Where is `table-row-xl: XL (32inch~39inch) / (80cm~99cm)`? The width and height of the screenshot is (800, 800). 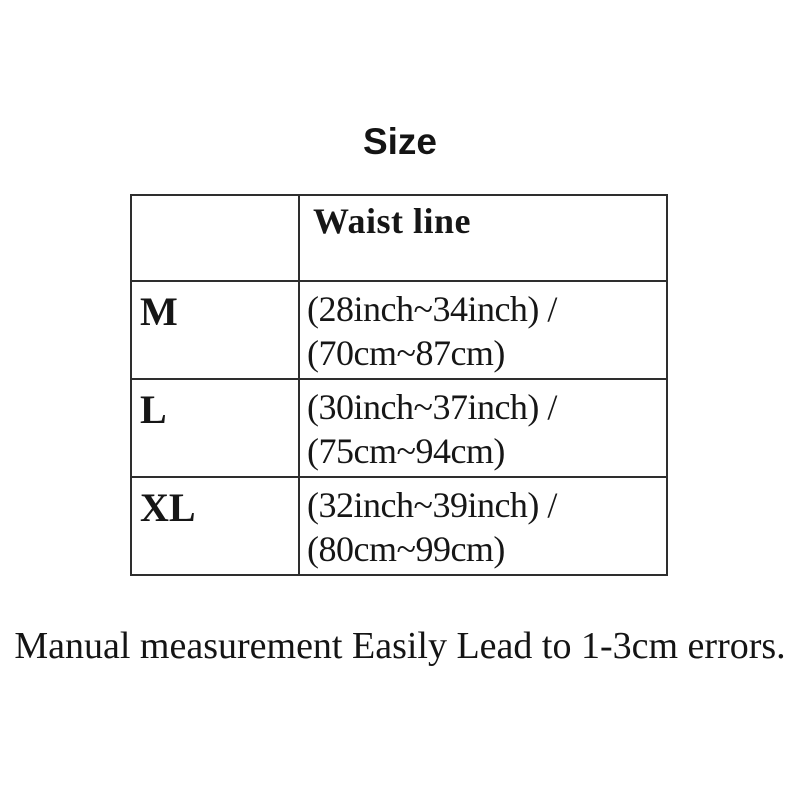
table-row-xl: XL (32inch~39inch) / (80cm~99cm) is located at coordinates (399, 526).